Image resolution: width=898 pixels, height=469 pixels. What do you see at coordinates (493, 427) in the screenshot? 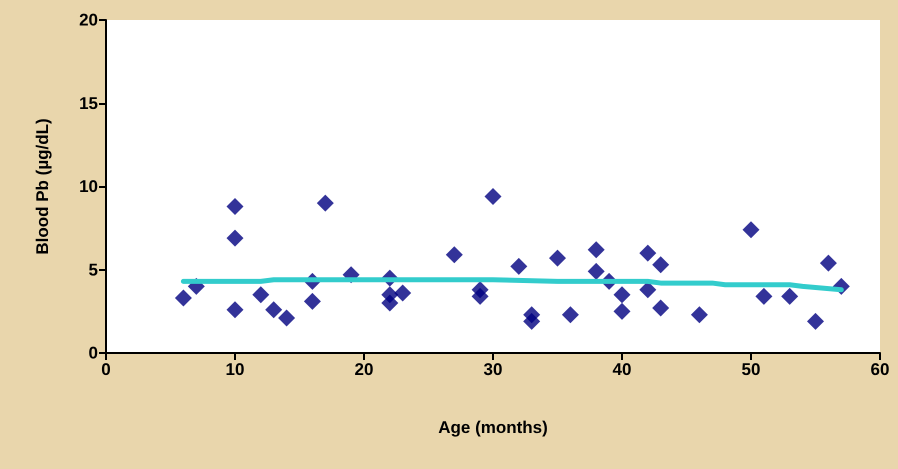
I see `x-axis-title: Age (months)` at bounding box center [493, 427].